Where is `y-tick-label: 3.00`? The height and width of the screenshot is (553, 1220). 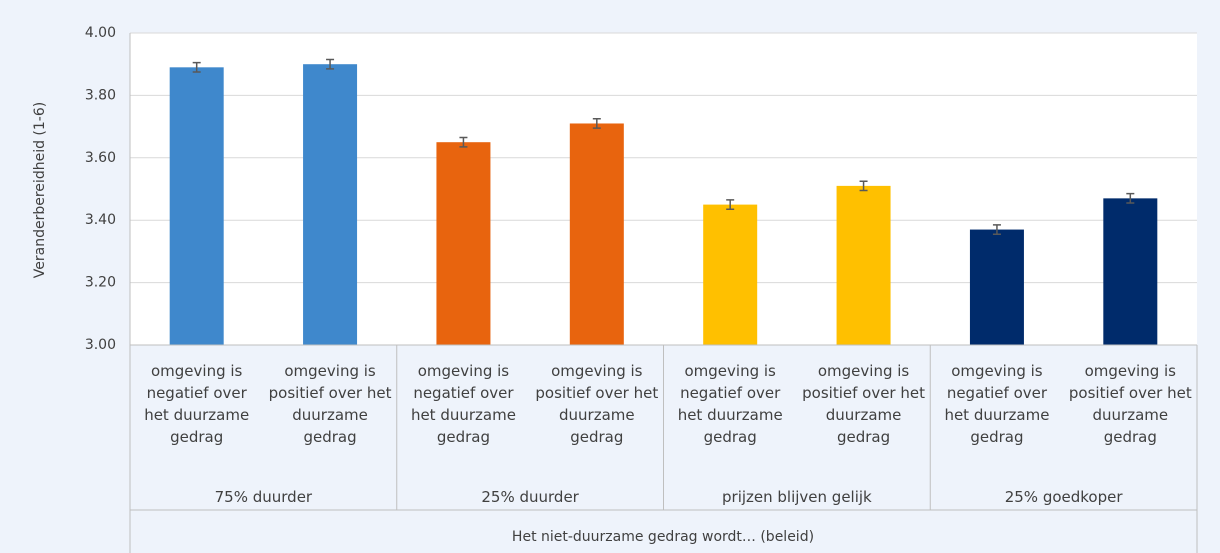 y-tick-label: 3.00 is located at coordinates (100, 345).